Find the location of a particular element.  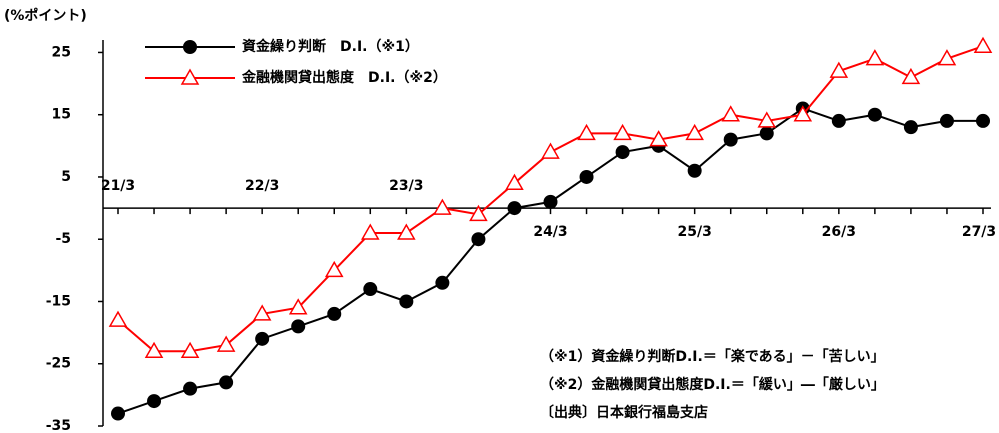

note: 〔出典〕日本銀行福島支店 is located at coordinates (624, 412).